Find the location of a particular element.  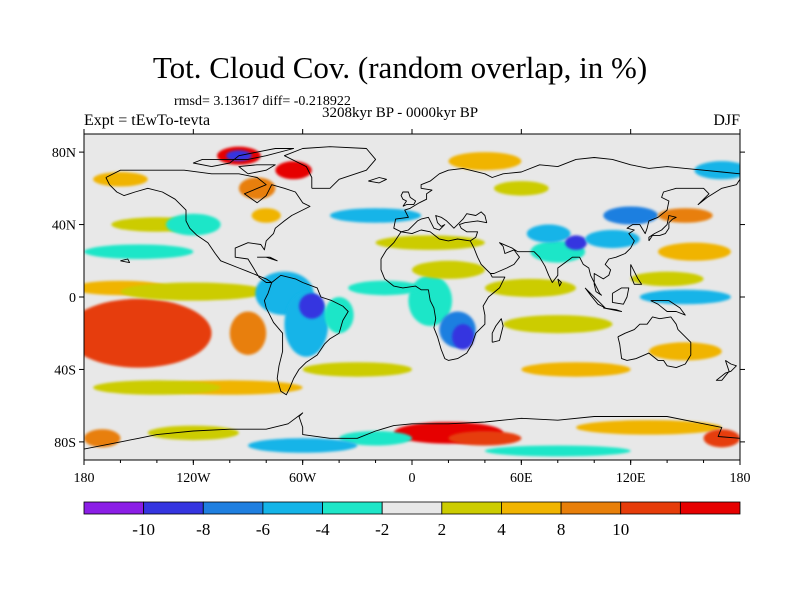

colorbar-label: -6 is located at coordinates (263, 529).